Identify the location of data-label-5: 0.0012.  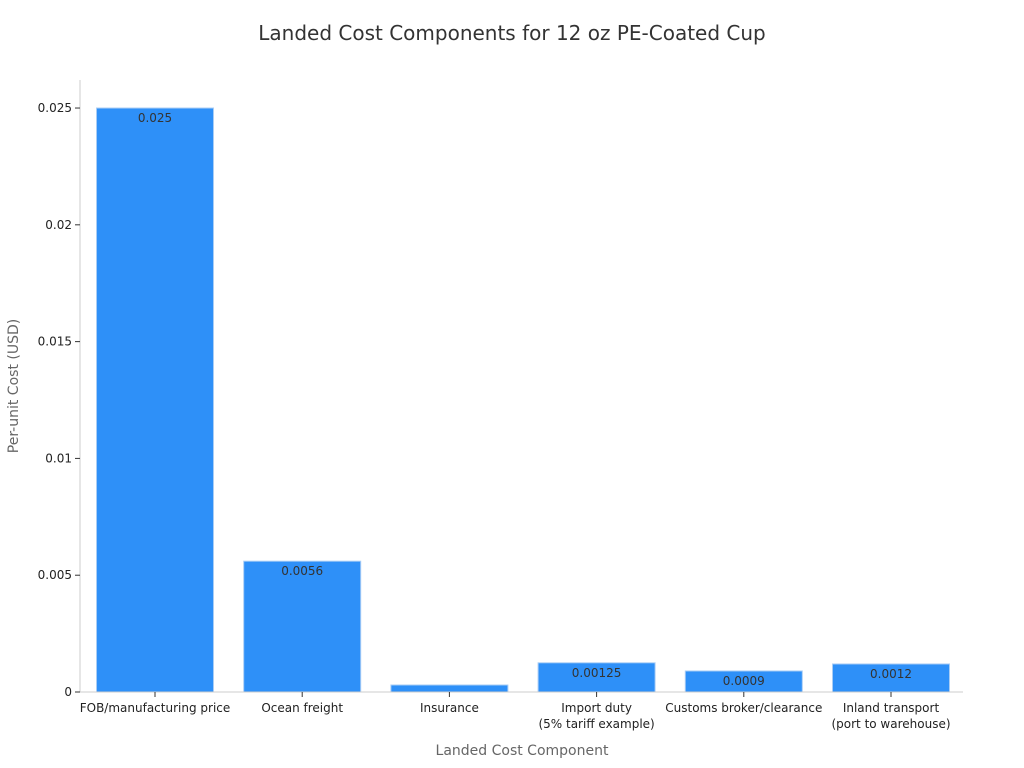
(891, 674).